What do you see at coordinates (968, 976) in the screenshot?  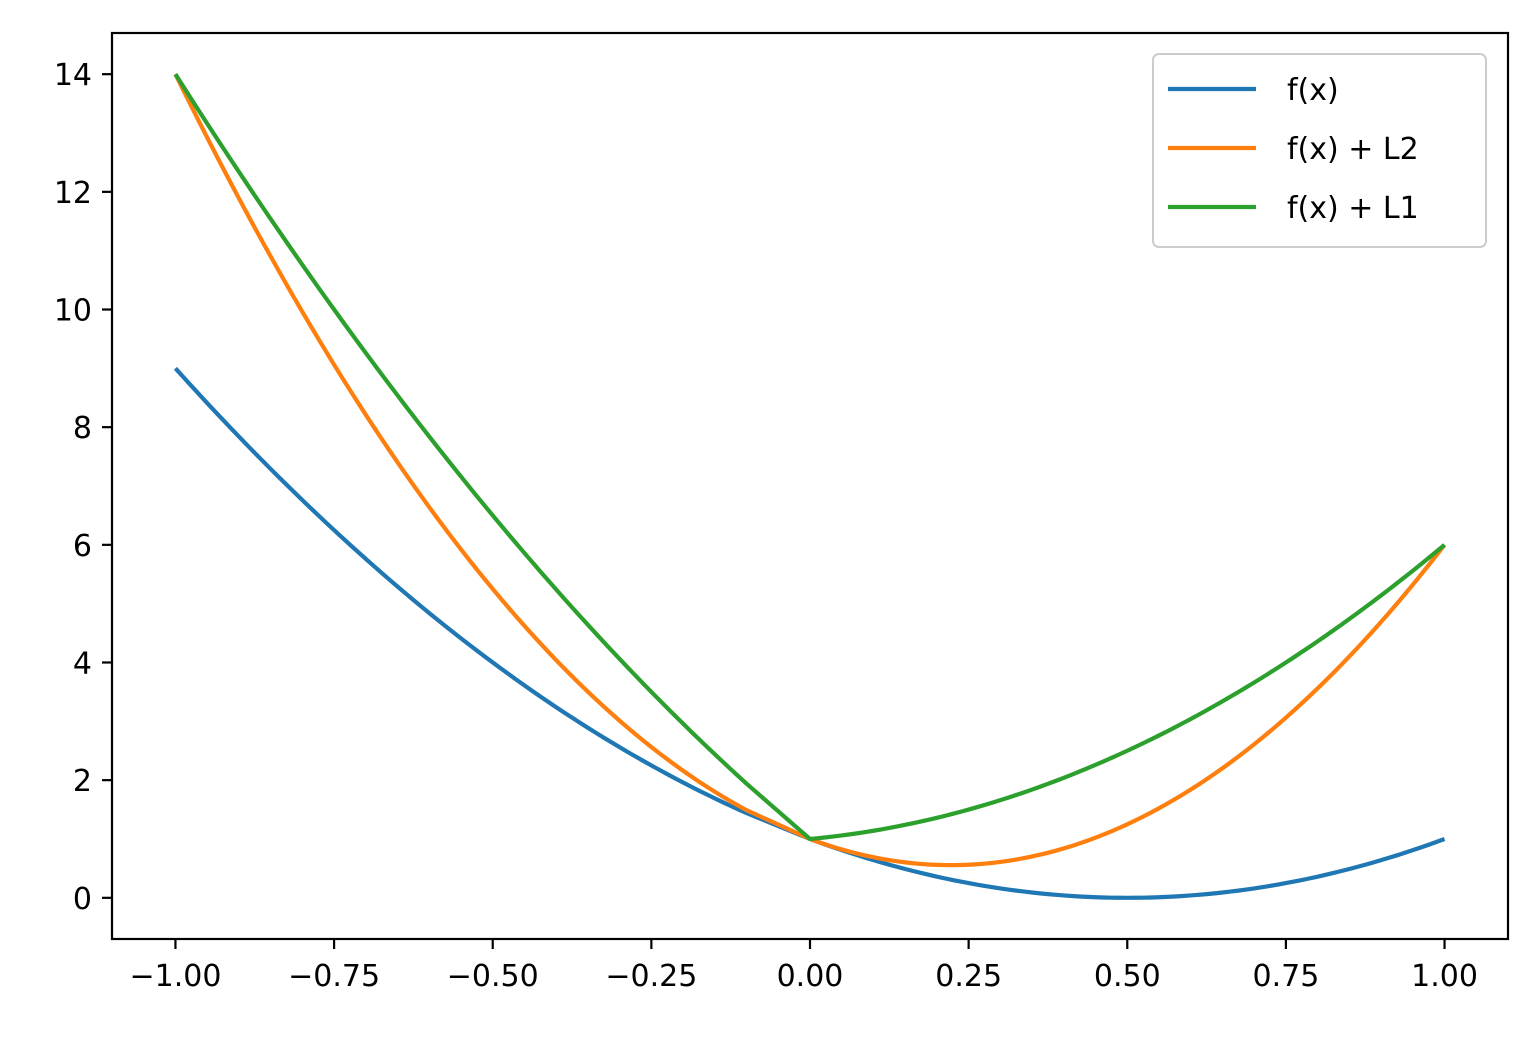 I see `x-tick-label: 0.25` at bounding box center [968, 976].